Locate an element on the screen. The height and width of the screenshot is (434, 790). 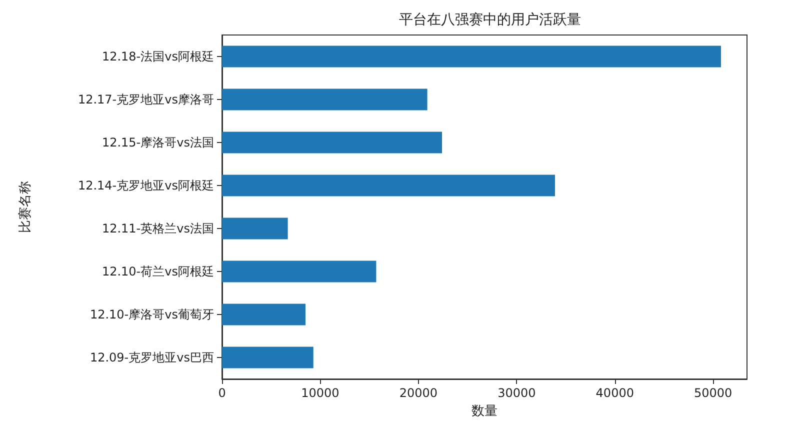
y-tick-label: 12.17-克罗地亚vs摩洛哥 is located at coordinates (146, 99).